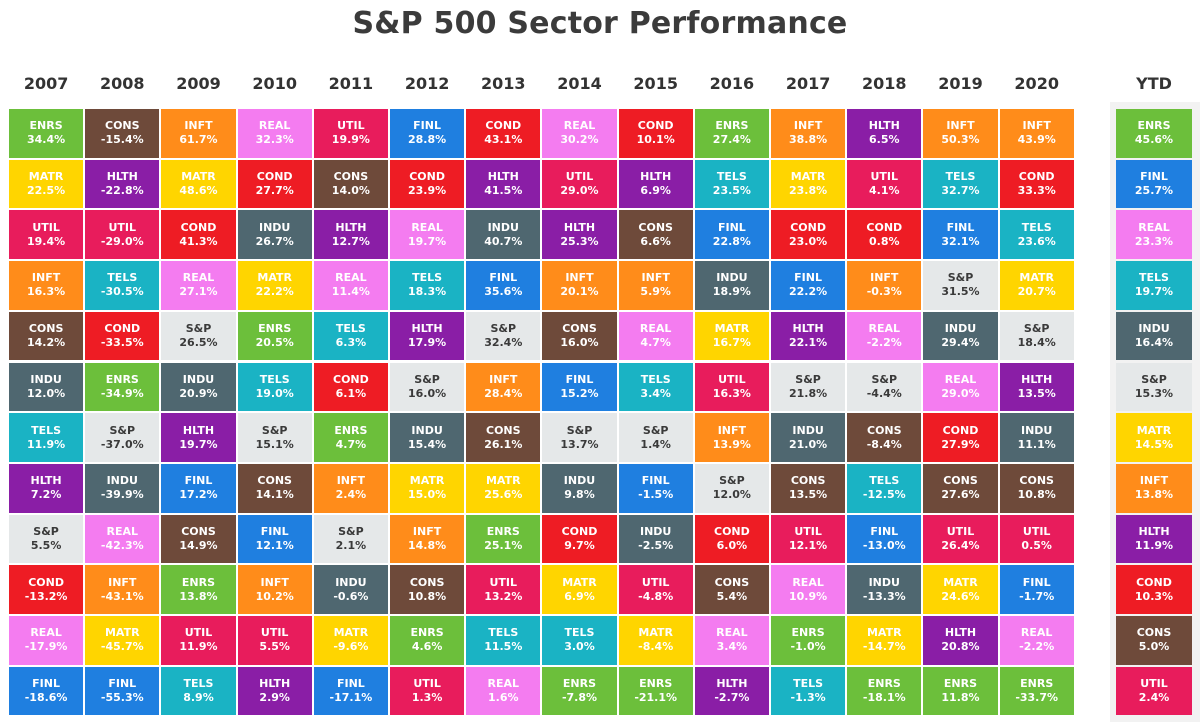 The width and height of the screenshot is (1200, 725). Describe the element at coordinates (122, 140) in the screenshot. I see `sector-return: -15.4%` at that location.